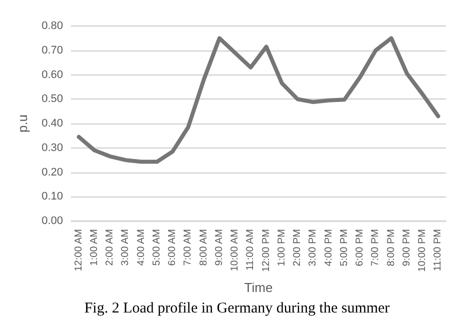 The height and width of the screenshot is (326, 474). Describe the element at coordinates (258, 287) in the screenshot. I see `x-axis-title: Time` at that location.